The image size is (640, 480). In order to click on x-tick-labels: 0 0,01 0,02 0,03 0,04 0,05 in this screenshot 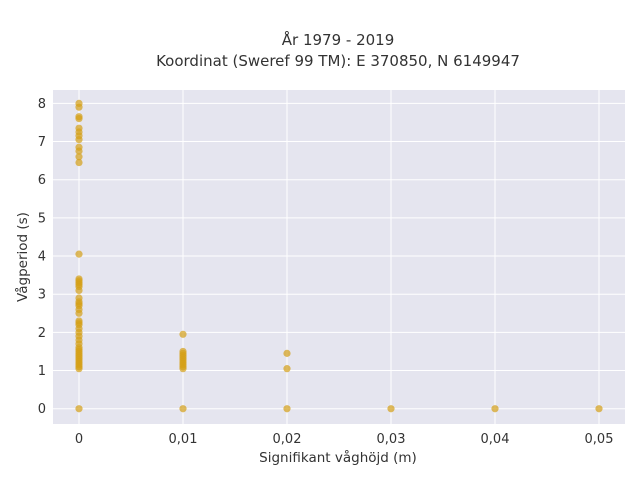, I will do `click(344, 439)`.